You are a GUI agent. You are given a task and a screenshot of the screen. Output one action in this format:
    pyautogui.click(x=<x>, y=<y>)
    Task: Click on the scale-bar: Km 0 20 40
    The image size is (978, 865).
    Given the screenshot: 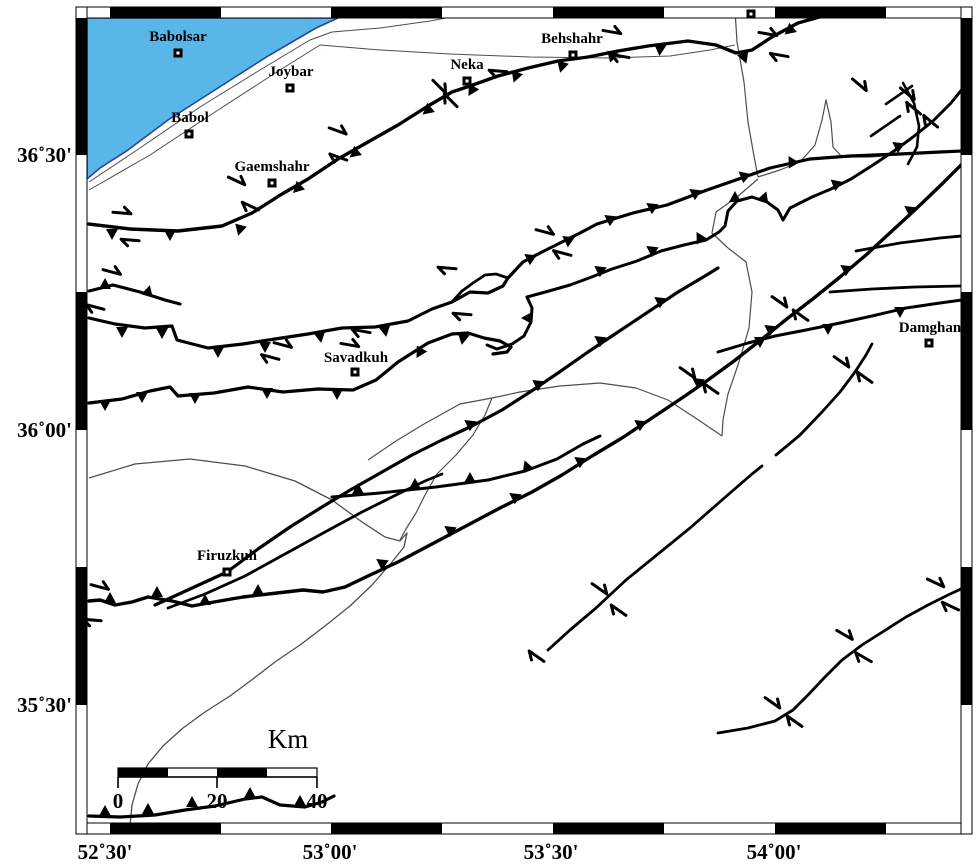 What is the action you would take?
    pyautogui.click(x=220, y=768)
    